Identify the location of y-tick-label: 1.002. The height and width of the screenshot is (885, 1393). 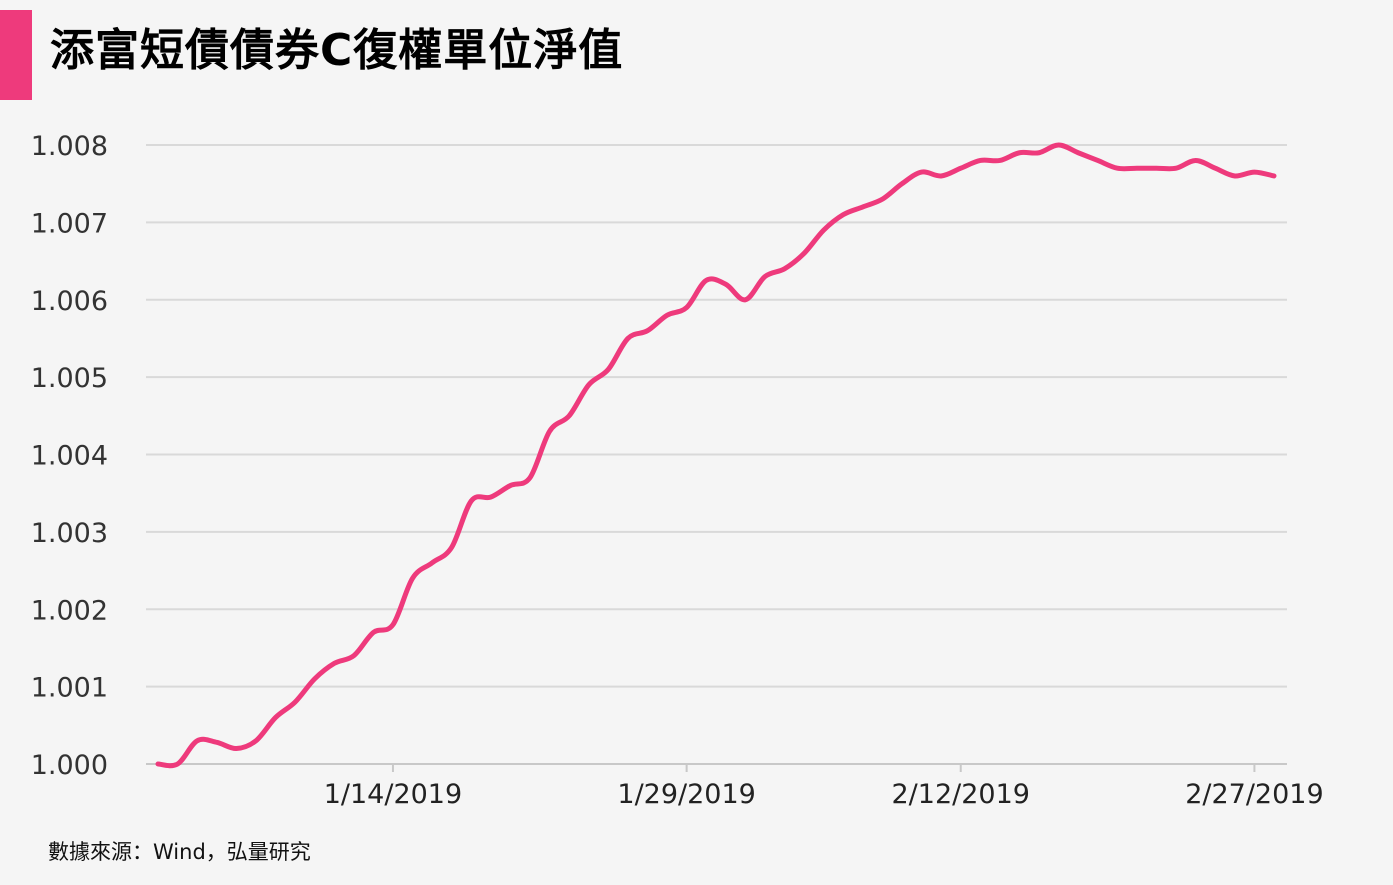
(69, 610).